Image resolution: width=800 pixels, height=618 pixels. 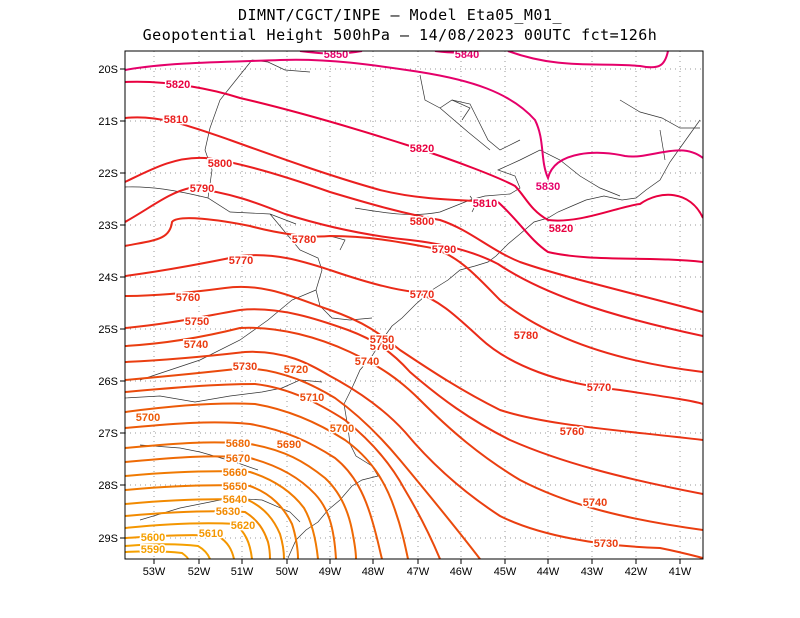 What do you see at coordinates (108, 330) in the screenshot?
I see `lat-tick-label: 25S` at bounding box center [108, 330].